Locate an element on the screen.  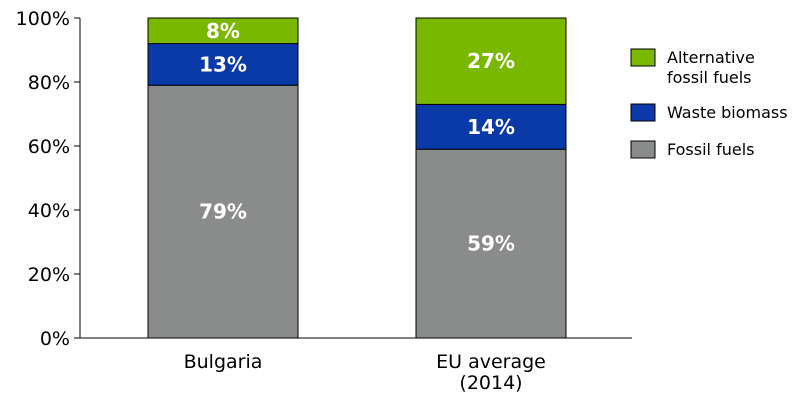
y-tick-label: 80% is located at coordinates (49, 83).